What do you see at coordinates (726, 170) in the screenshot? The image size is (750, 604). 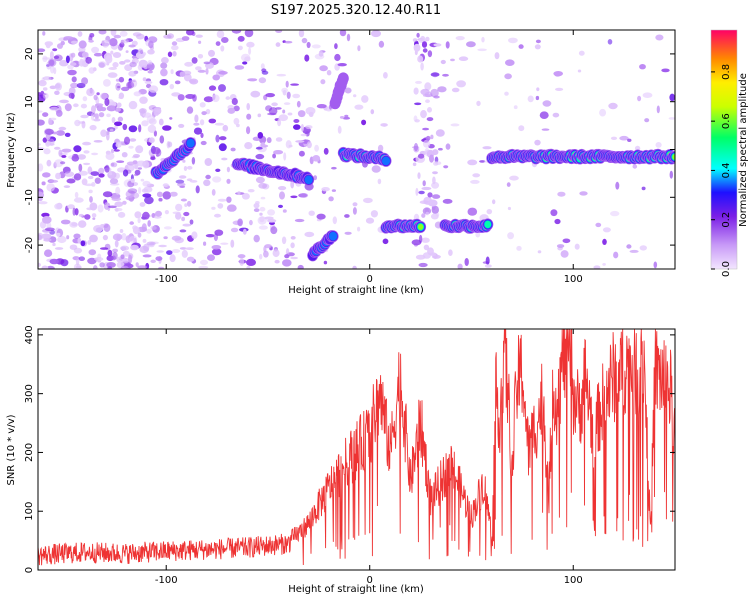 I see `colorbar-tick-label: 0.4` at bounding box center [726, 170].